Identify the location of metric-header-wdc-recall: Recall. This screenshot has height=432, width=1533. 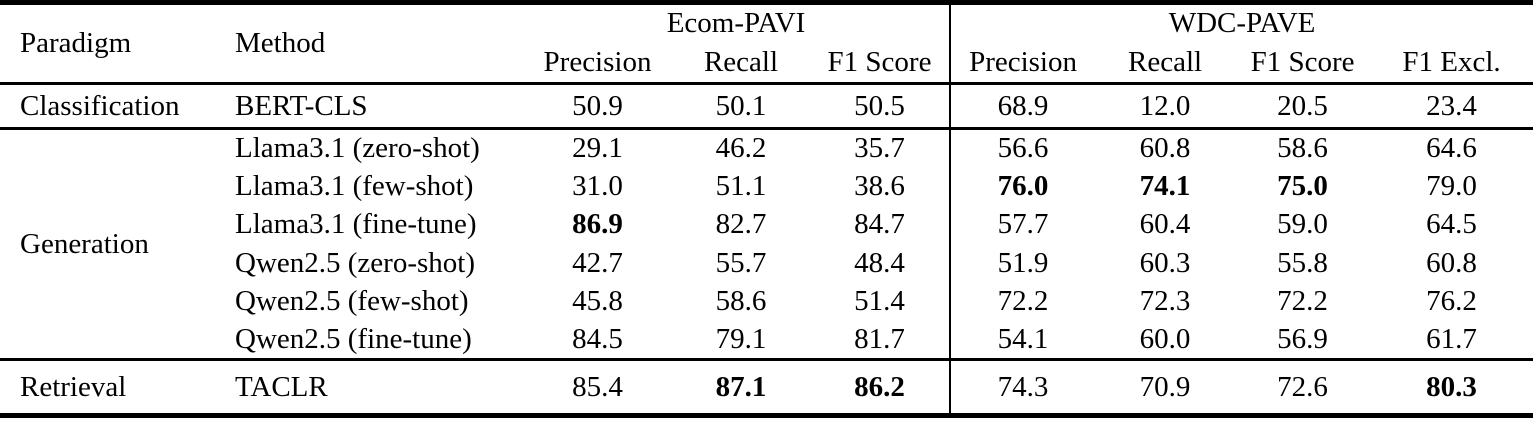
(1165, 63).